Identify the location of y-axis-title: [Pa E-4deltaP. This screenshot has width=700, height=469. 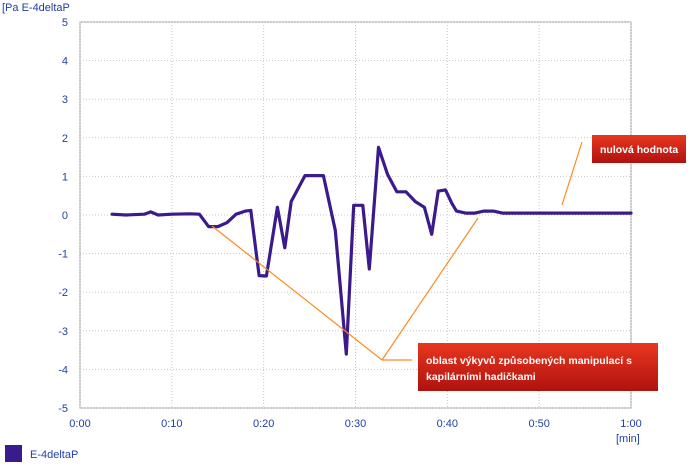
(36, 8).